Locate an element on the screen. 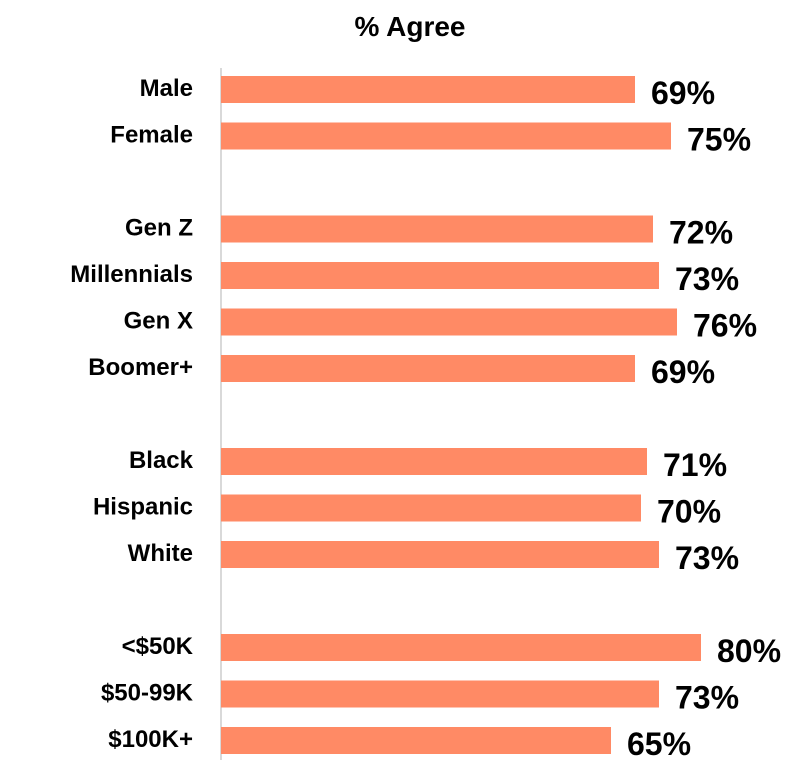  category-label-male: Male is located at coordinates (166, 88).